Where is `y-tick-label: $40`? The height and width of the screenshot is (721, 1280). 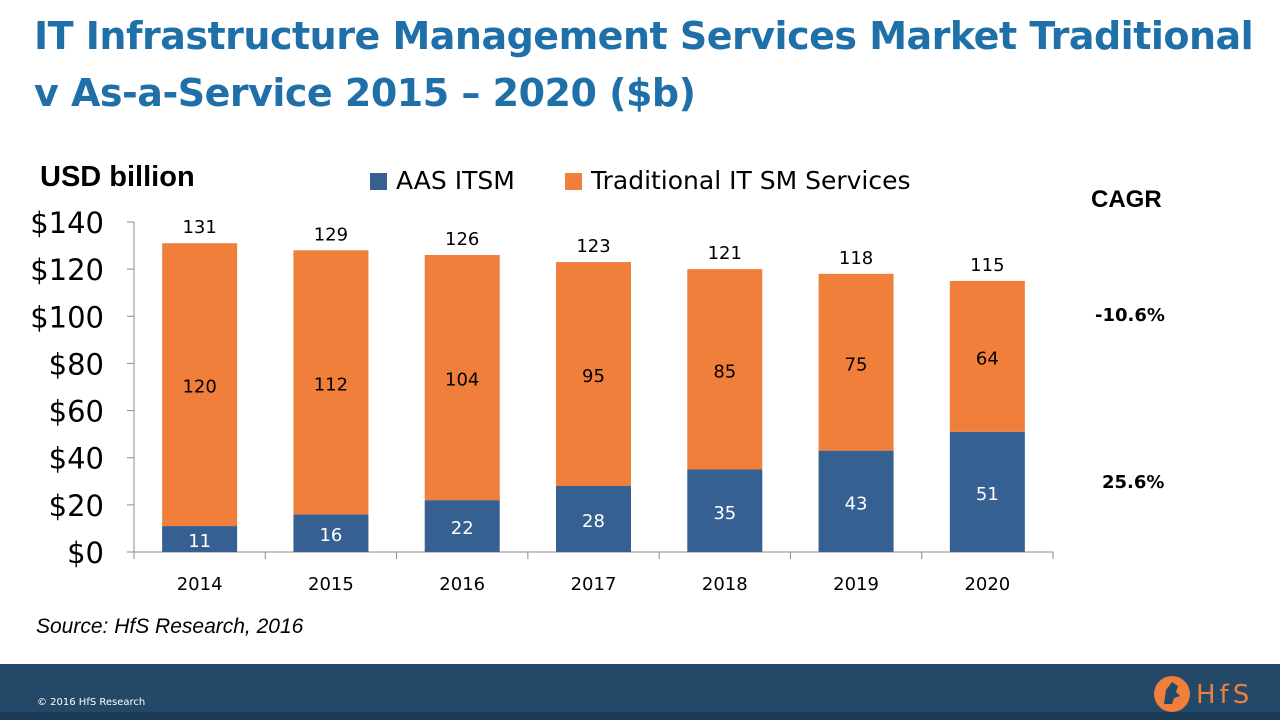 y-tick-label: $40 is located at coordinates (76, 459).